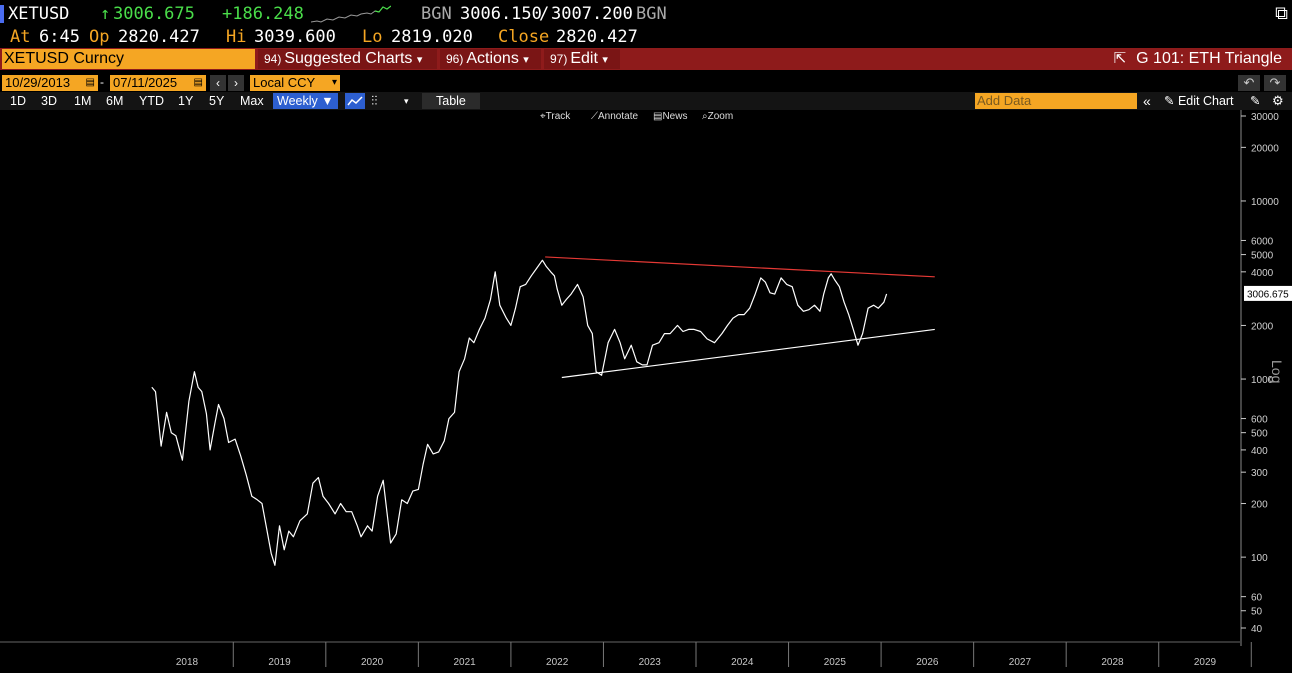 The height and width of the screenshot is (673, 1292). What do you see at coordinates (115, 101) in the screenshot?
I see `period-6m: 6M` at bounding box center [115, 101].